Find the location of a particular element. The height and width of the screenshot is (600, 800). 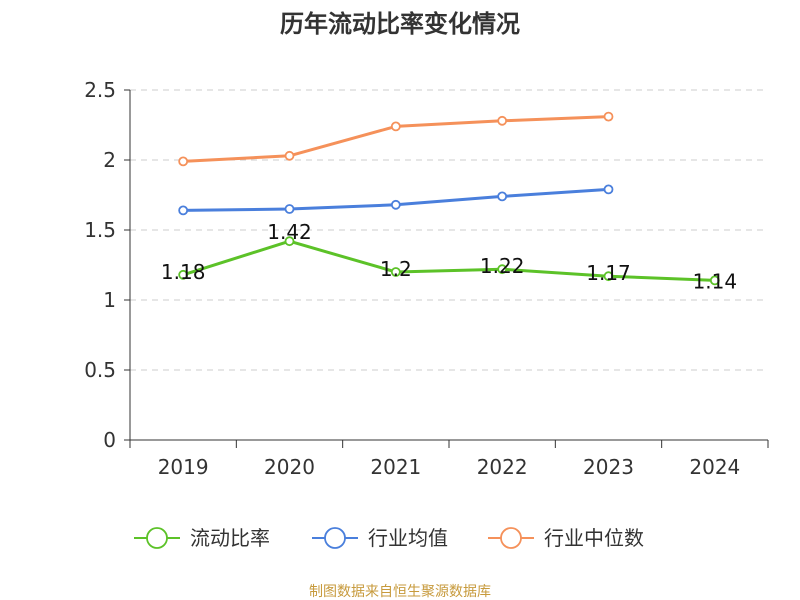

y-tick-label: 0.5 is located at coordinates (100, 370).